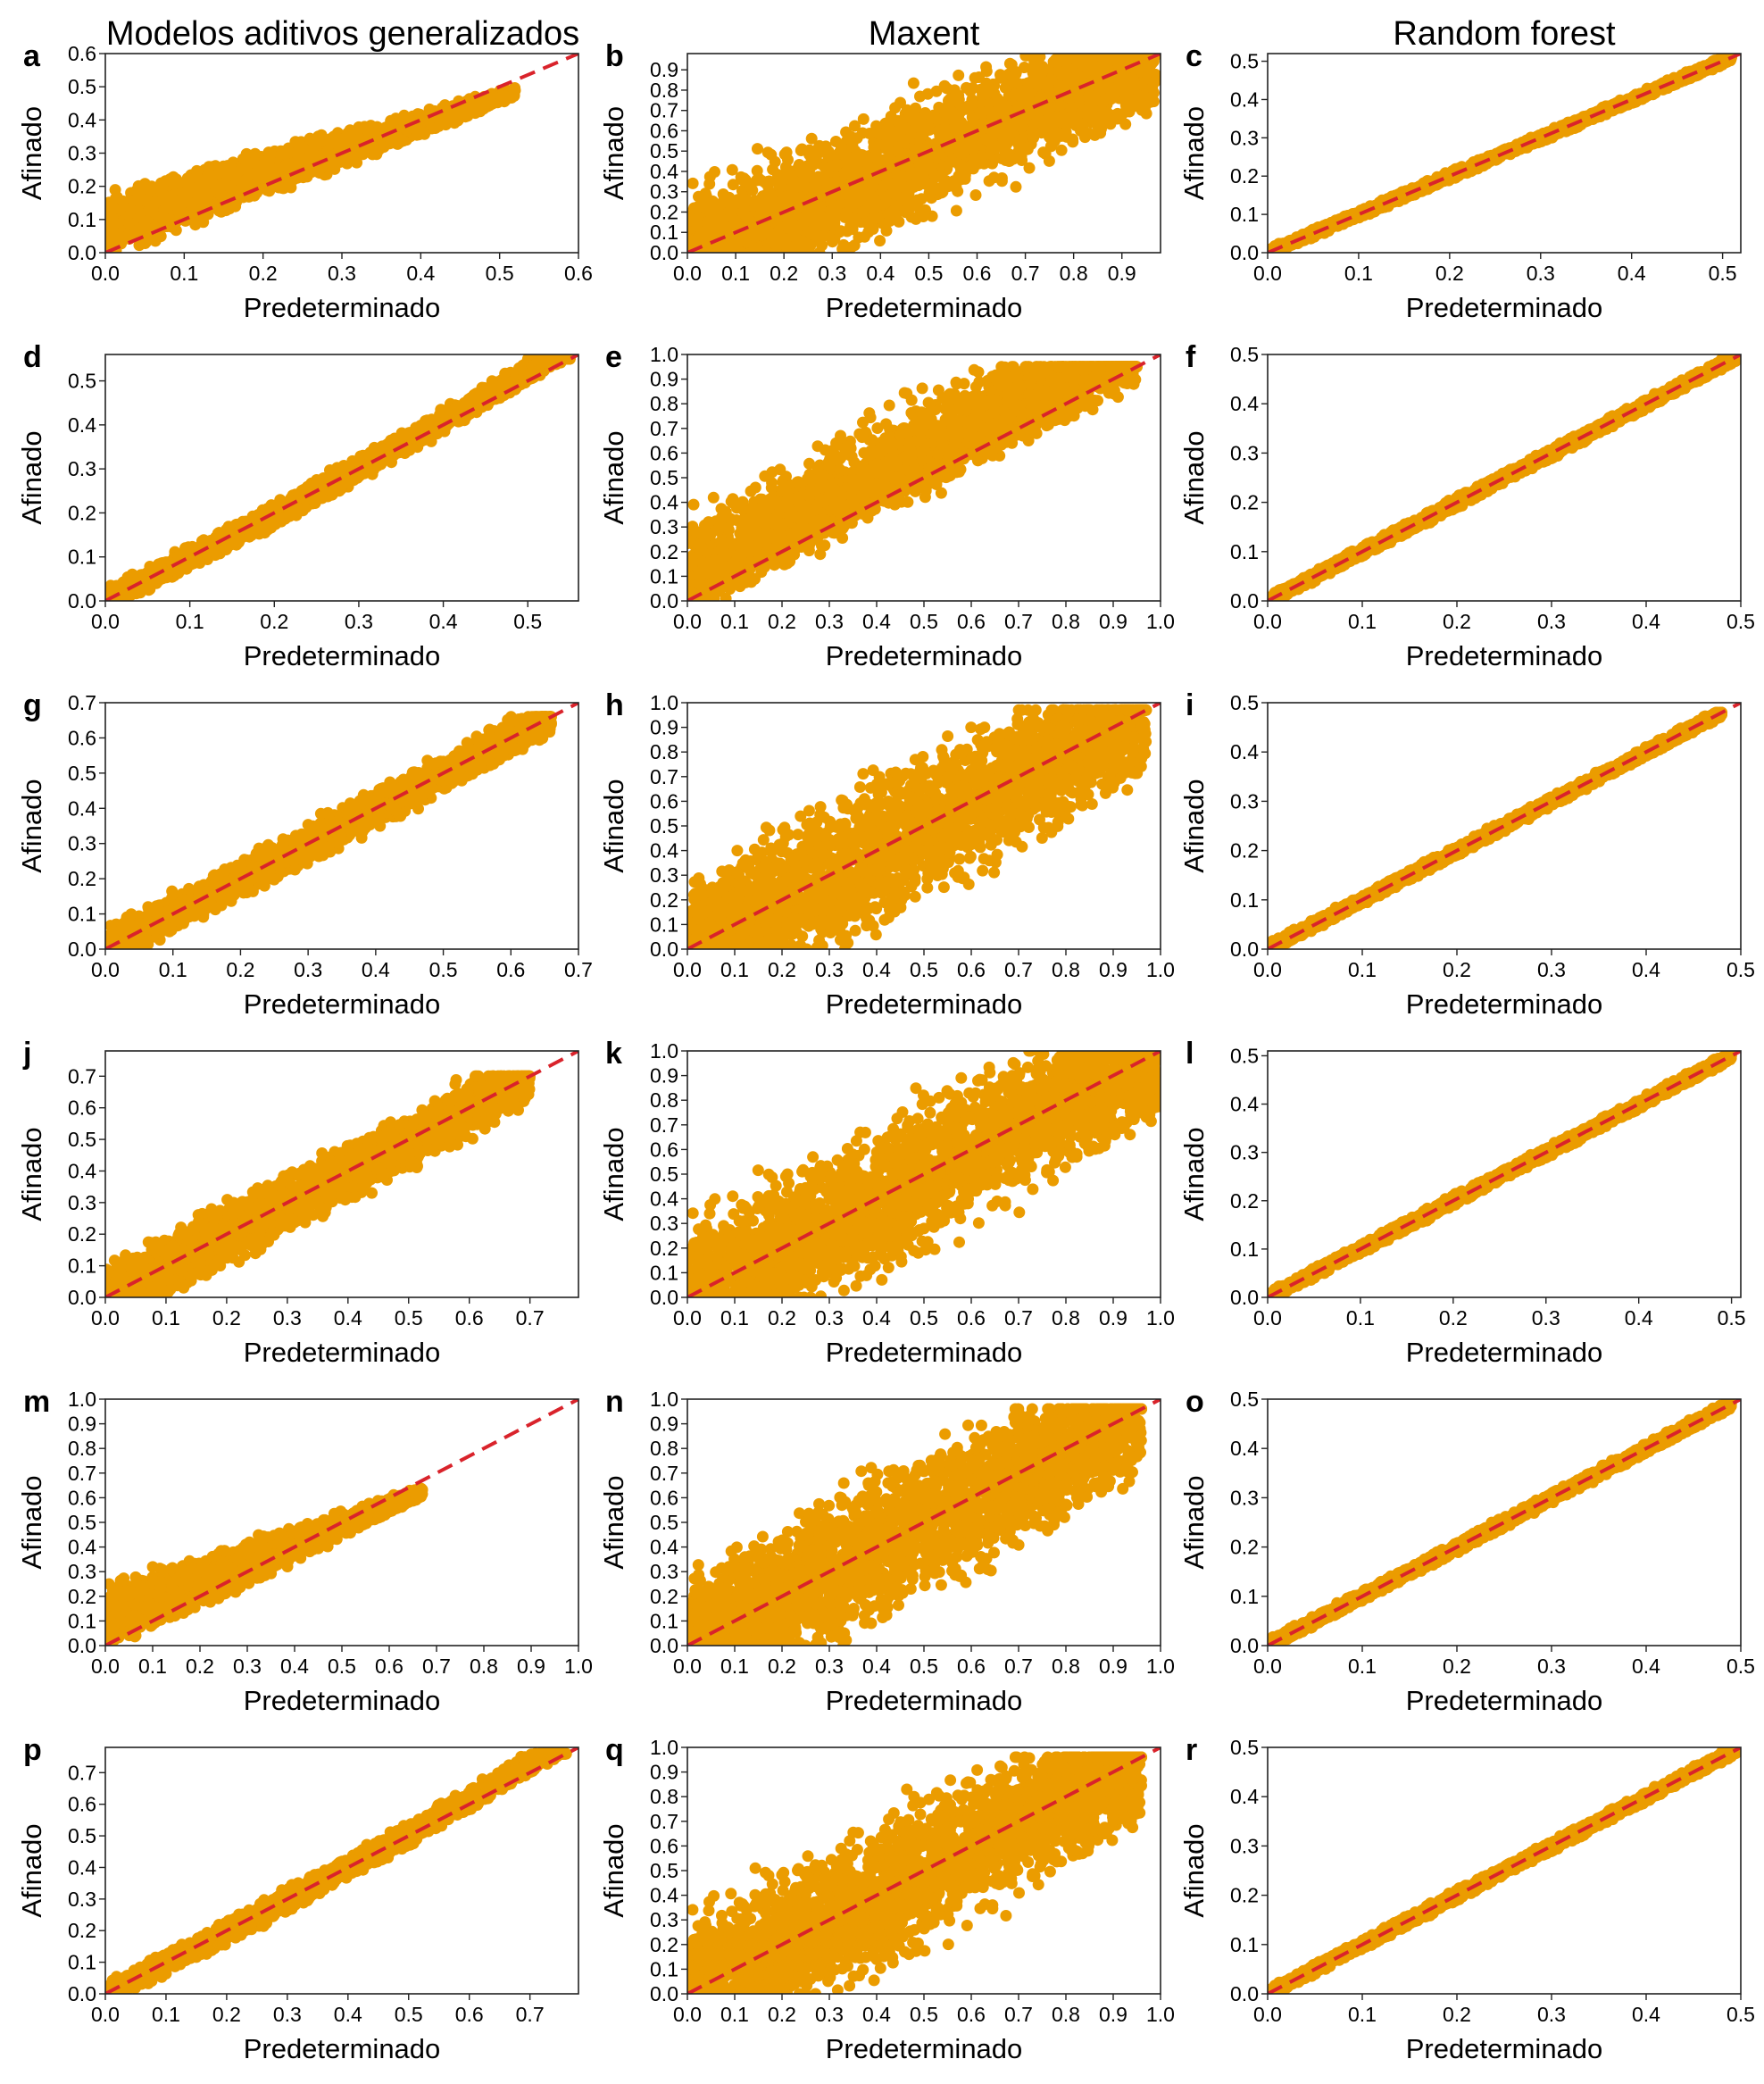 The image size is (1764, 2084). Describe the element at coordinates (264, 273) in the screenshot. I see `x-tick-label: 0.2` at that location.